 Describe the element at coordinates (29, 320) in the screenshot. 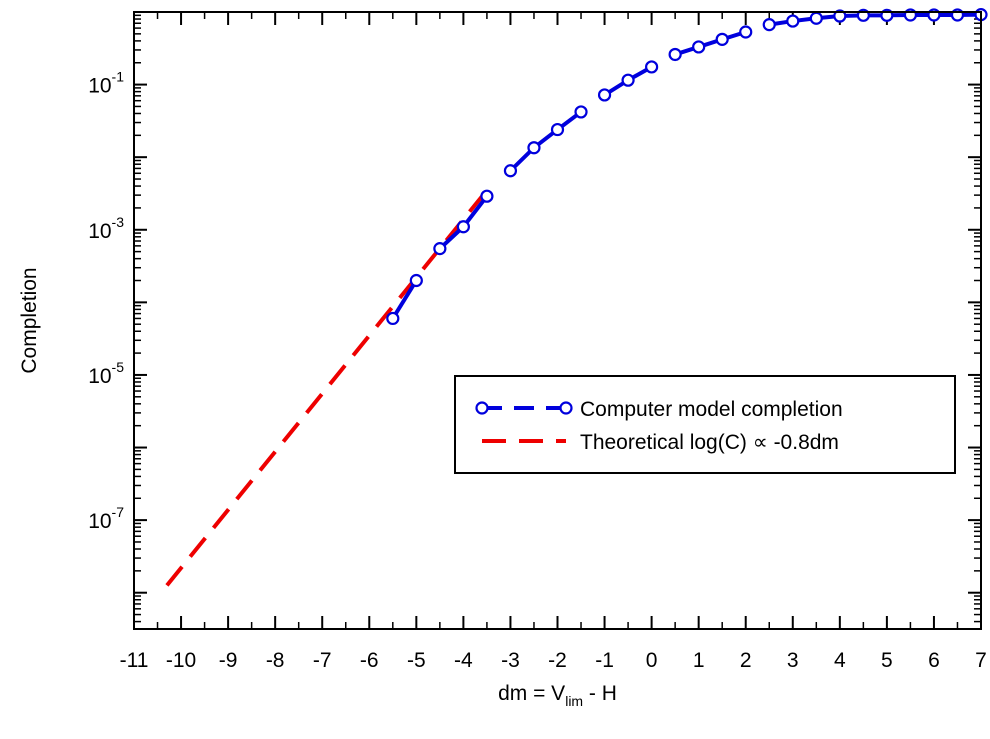

I see `y-axis-title: Completion` at that location.